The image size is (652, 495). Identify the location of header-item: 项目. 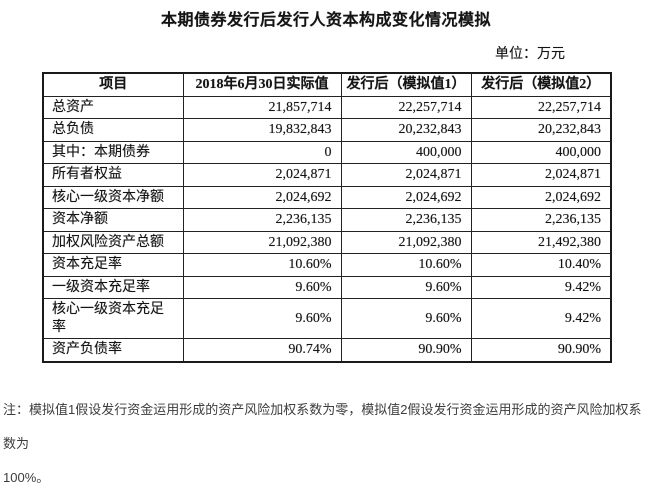
(113, 84).